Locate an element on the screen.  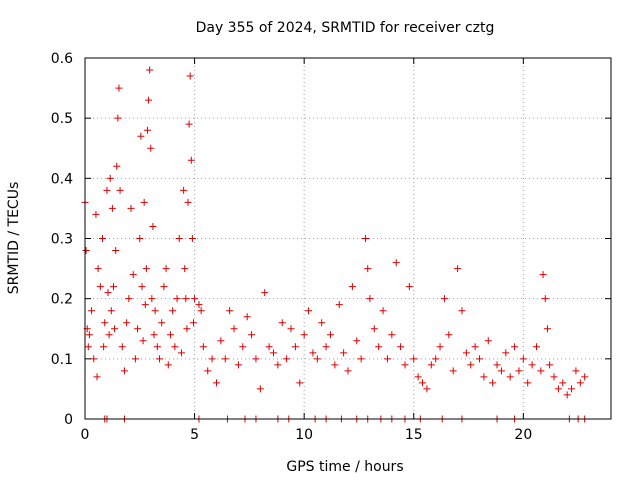
x-tick-label: 0 is located at coordinates (85, 435).